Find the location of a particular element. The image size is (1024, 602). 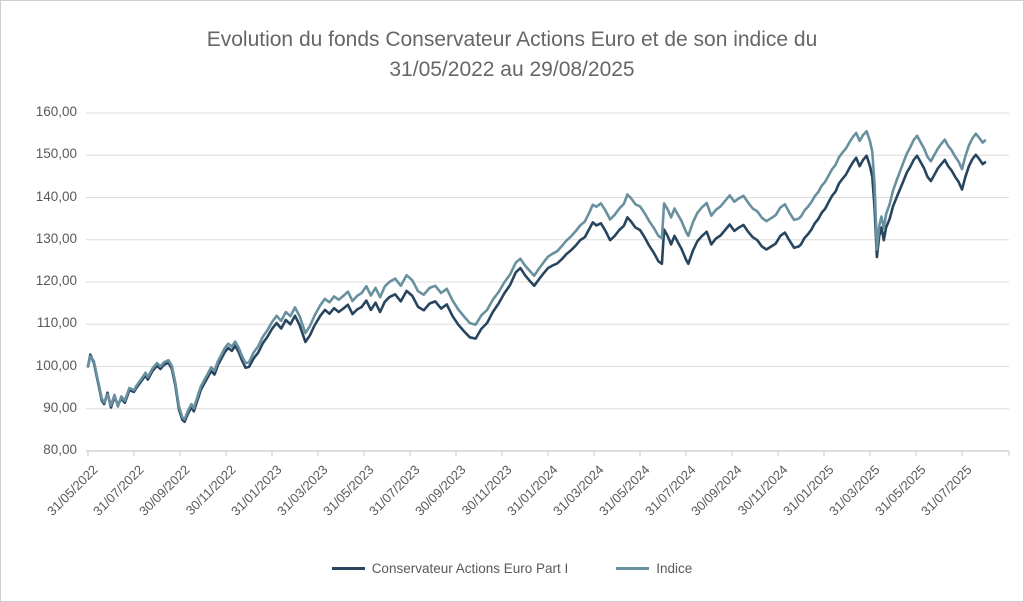

y-tick-label: 80,00 is located at coordinates (60, 449).